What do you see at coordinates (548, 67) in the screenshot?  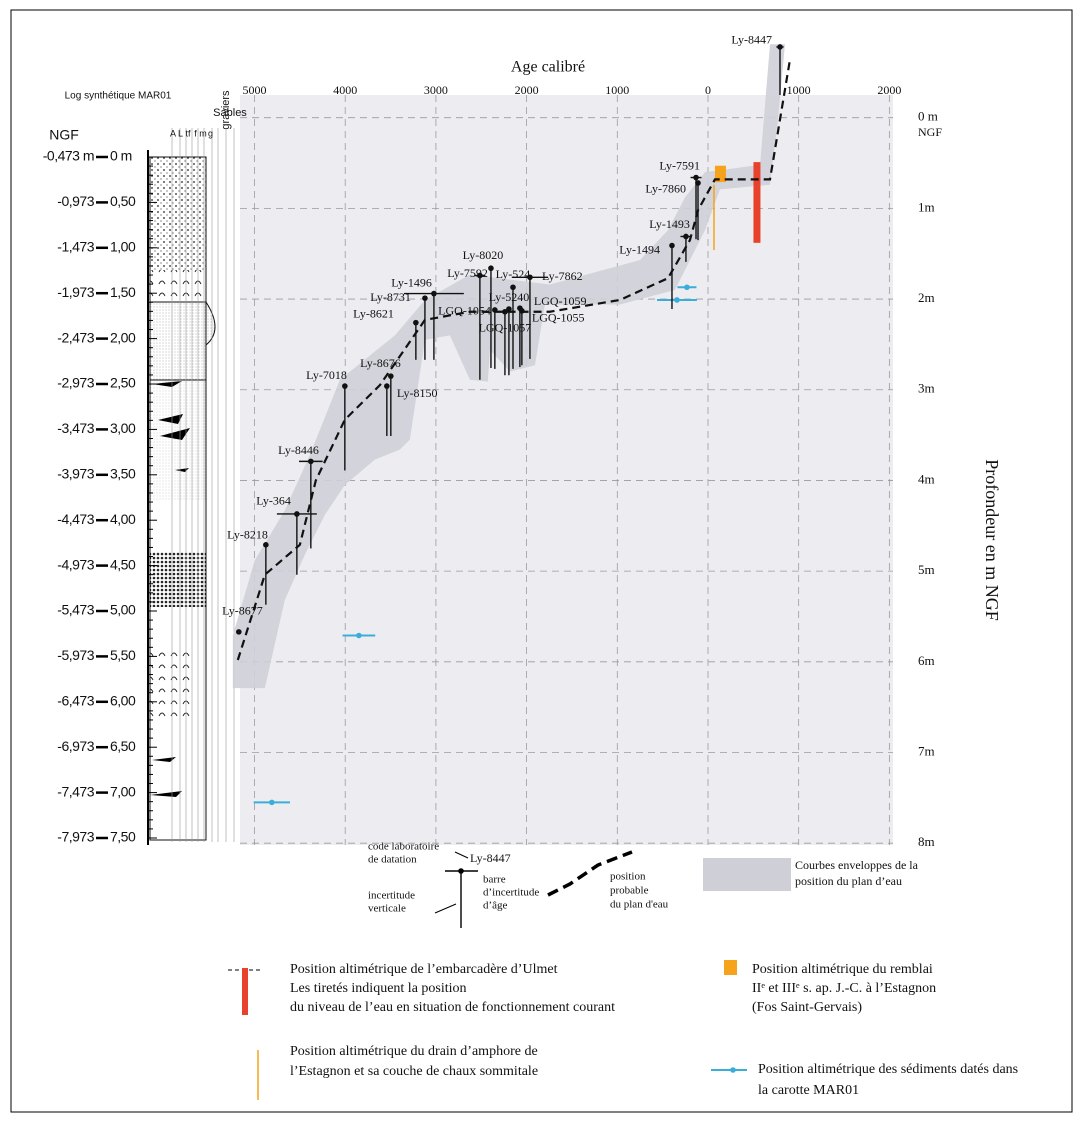 I see `x-axis-title: Age calibré` at bounding box center [548, 67].